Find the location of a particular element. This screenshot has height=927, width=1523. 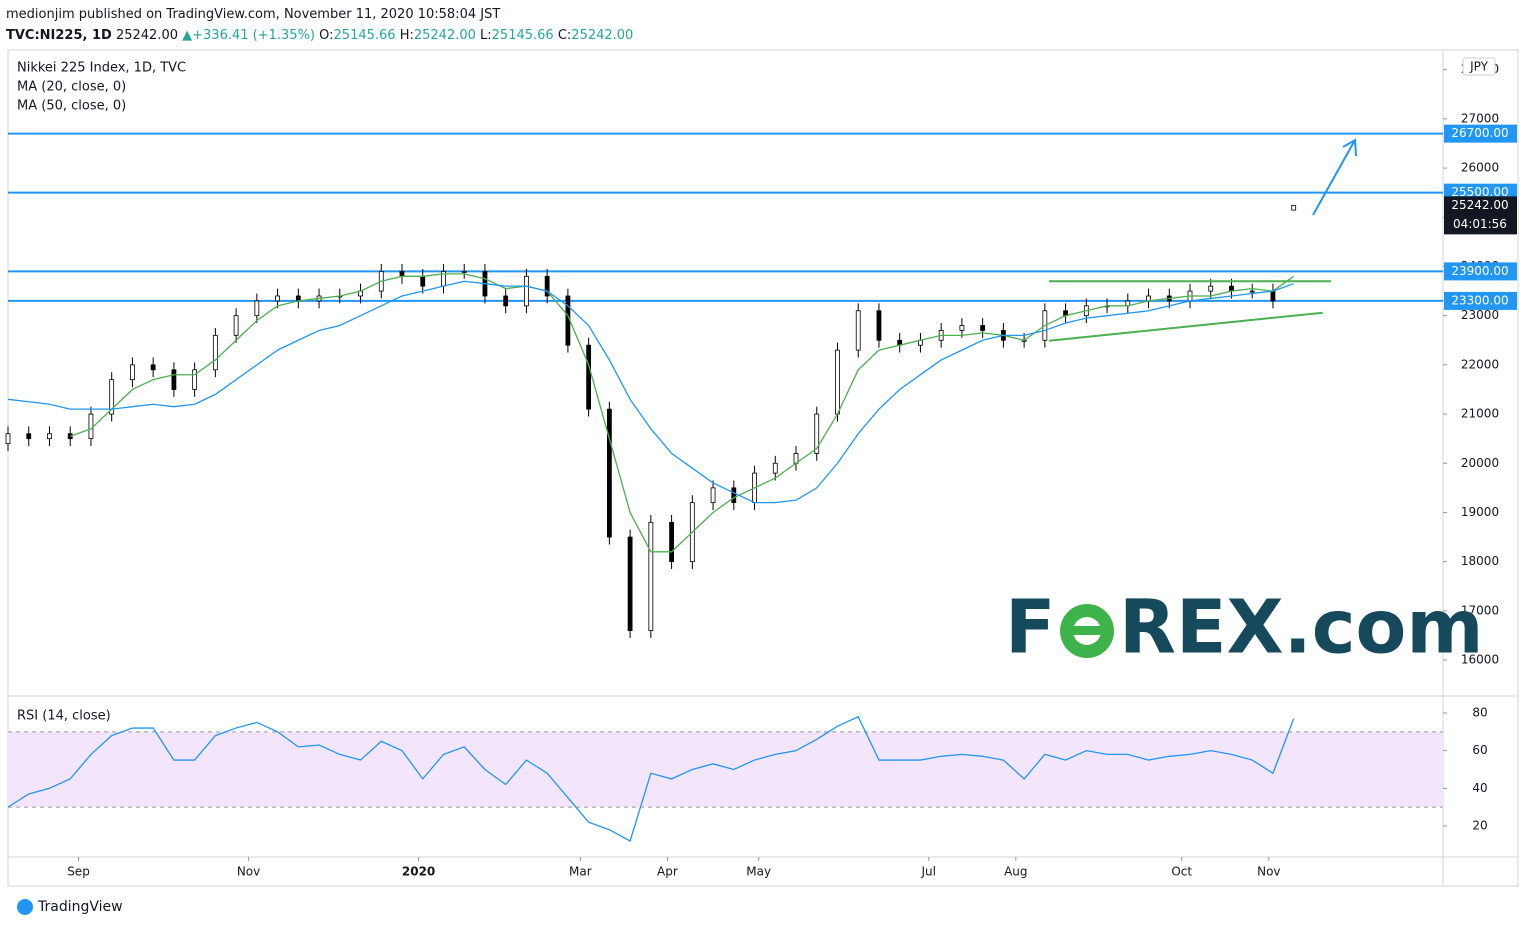

y-tick-label: 20000 is located at coordinates (1480, 463).